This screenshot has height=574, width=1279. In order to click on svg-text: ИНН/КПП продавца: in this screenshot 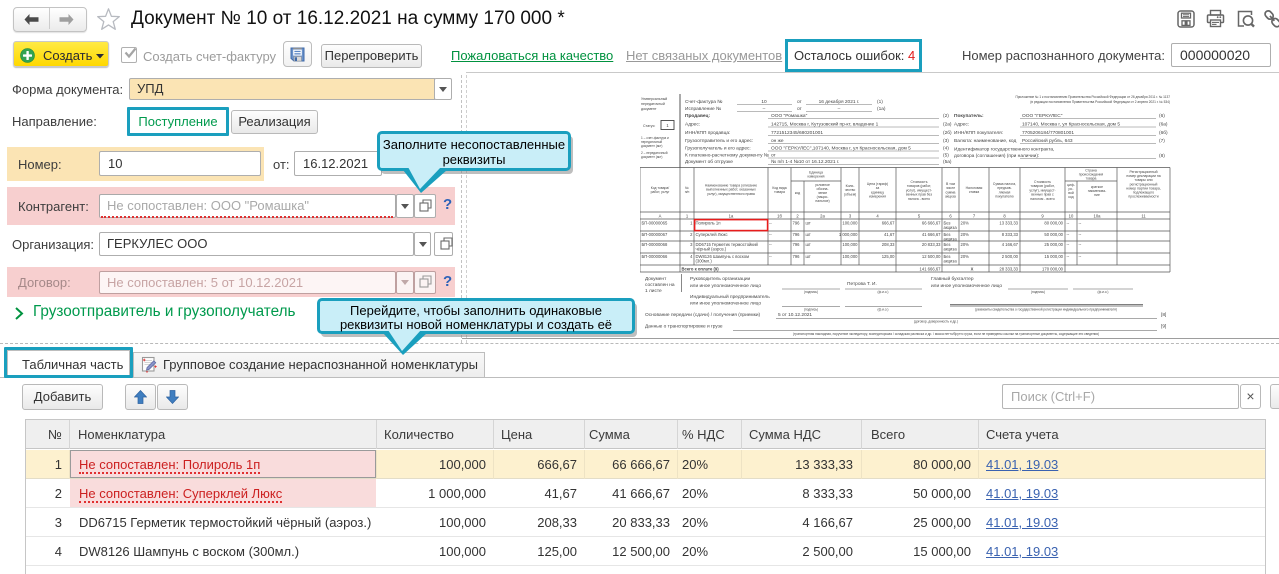, I will do `click(707, 133)`.